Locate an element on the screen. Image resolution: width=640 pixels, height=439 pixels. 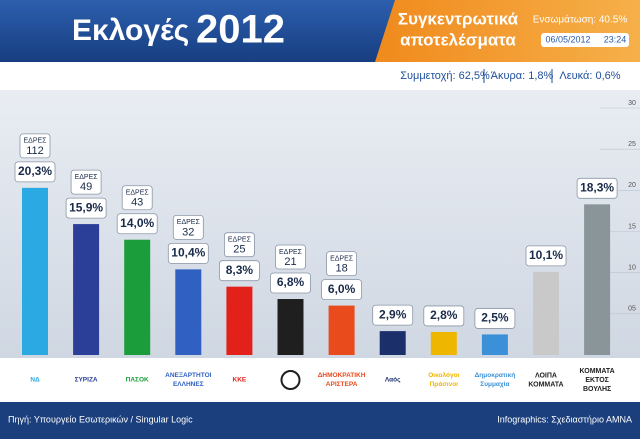
value-label: 10,4% is located at coordinates (188, 253).